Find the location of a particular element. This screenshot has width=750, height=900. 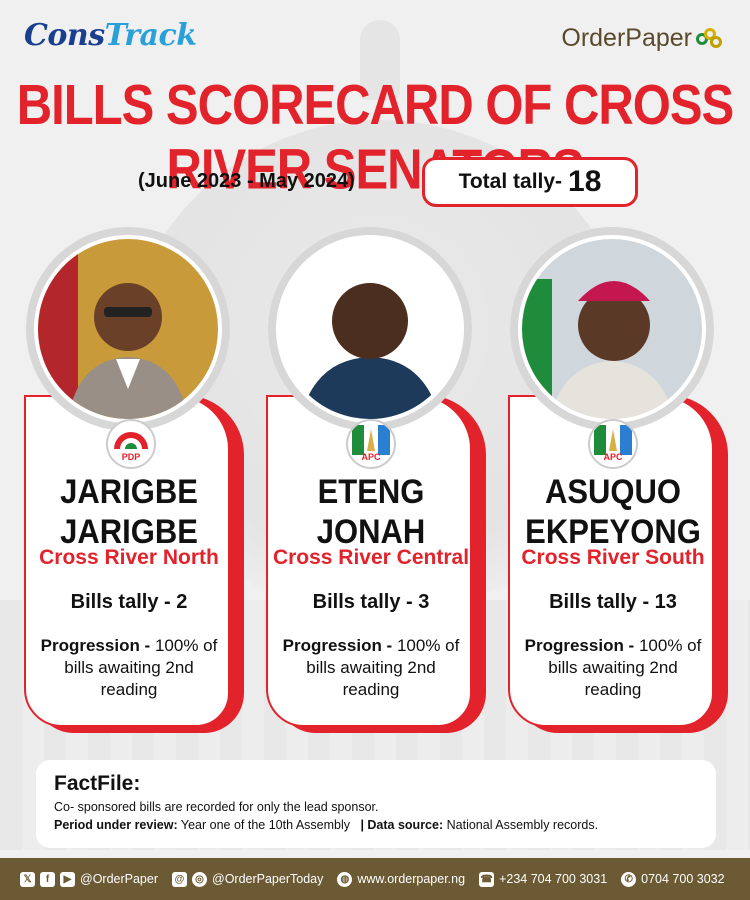

facebook-icon: f is located at coordinates (47, 879).